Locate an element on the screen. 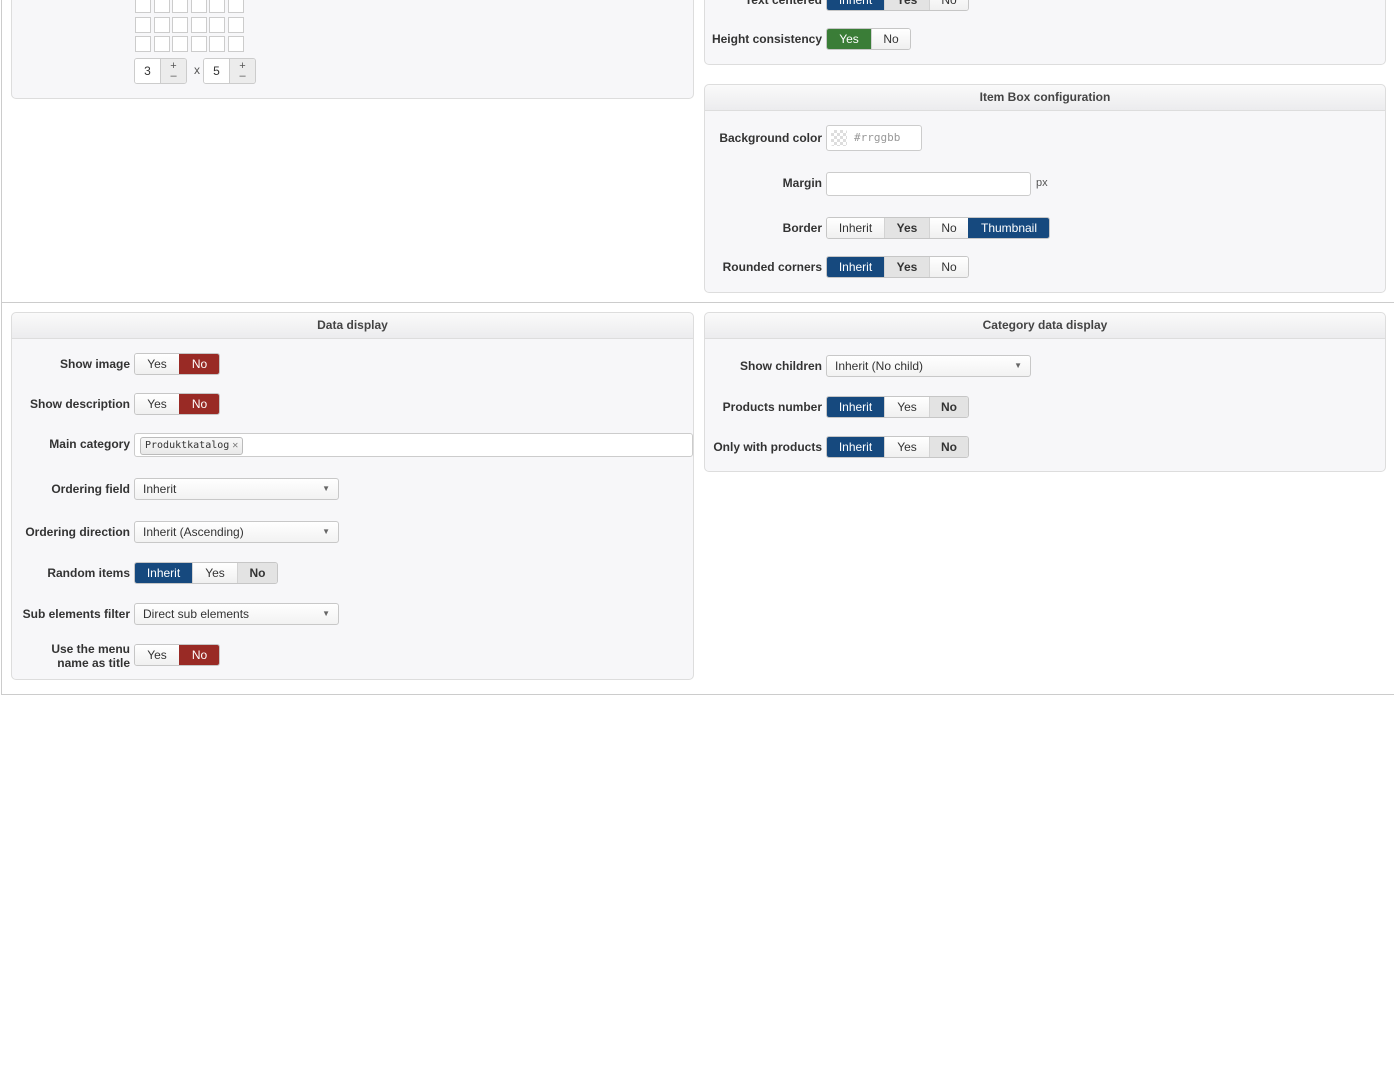  rounded-corners-toggle-group: Inherit Yes No is located at coordinates (897, 267).